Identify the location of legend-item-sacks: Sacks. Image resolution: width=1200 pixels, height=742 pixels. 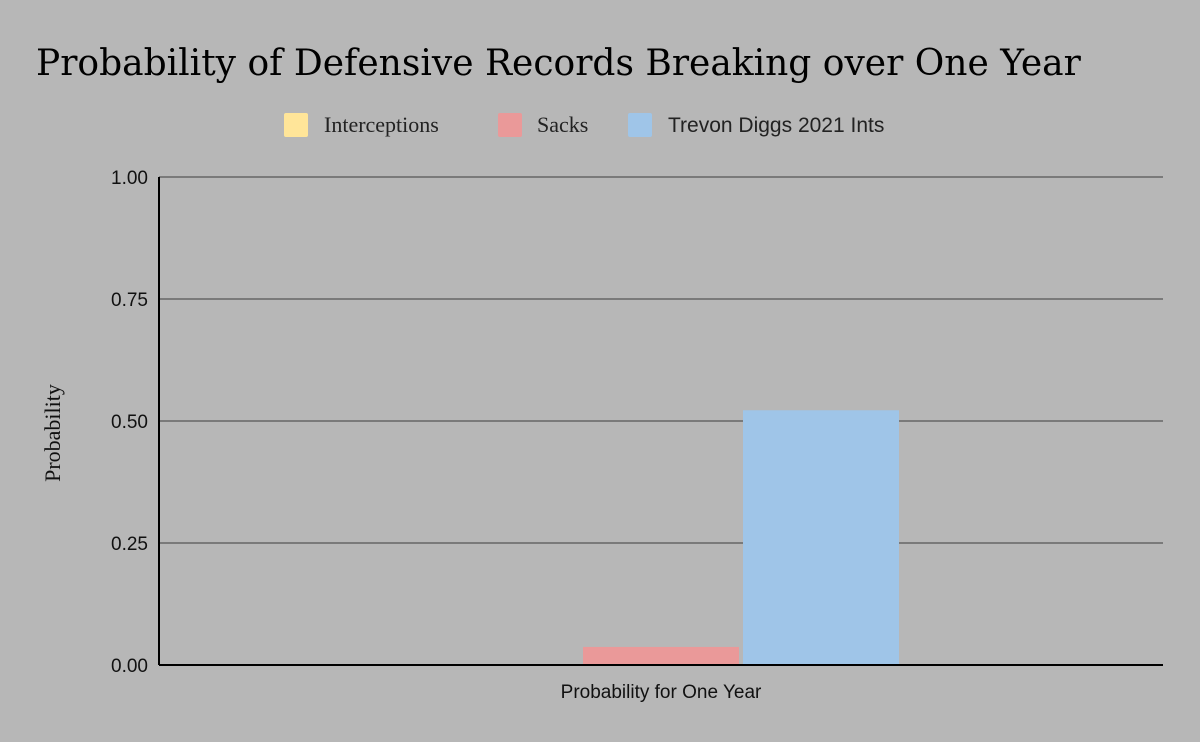
(543, 124).